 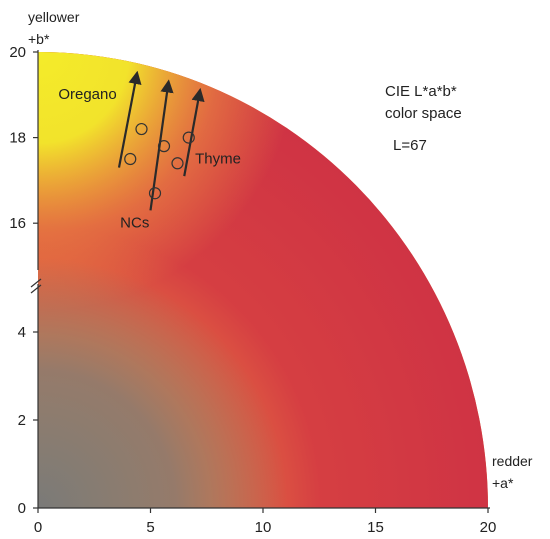 What do you see at coordinates (39, 39) in the screenshot?
I see `y-axis-end-label-line2: +b*` at bounding box center [39, 39].